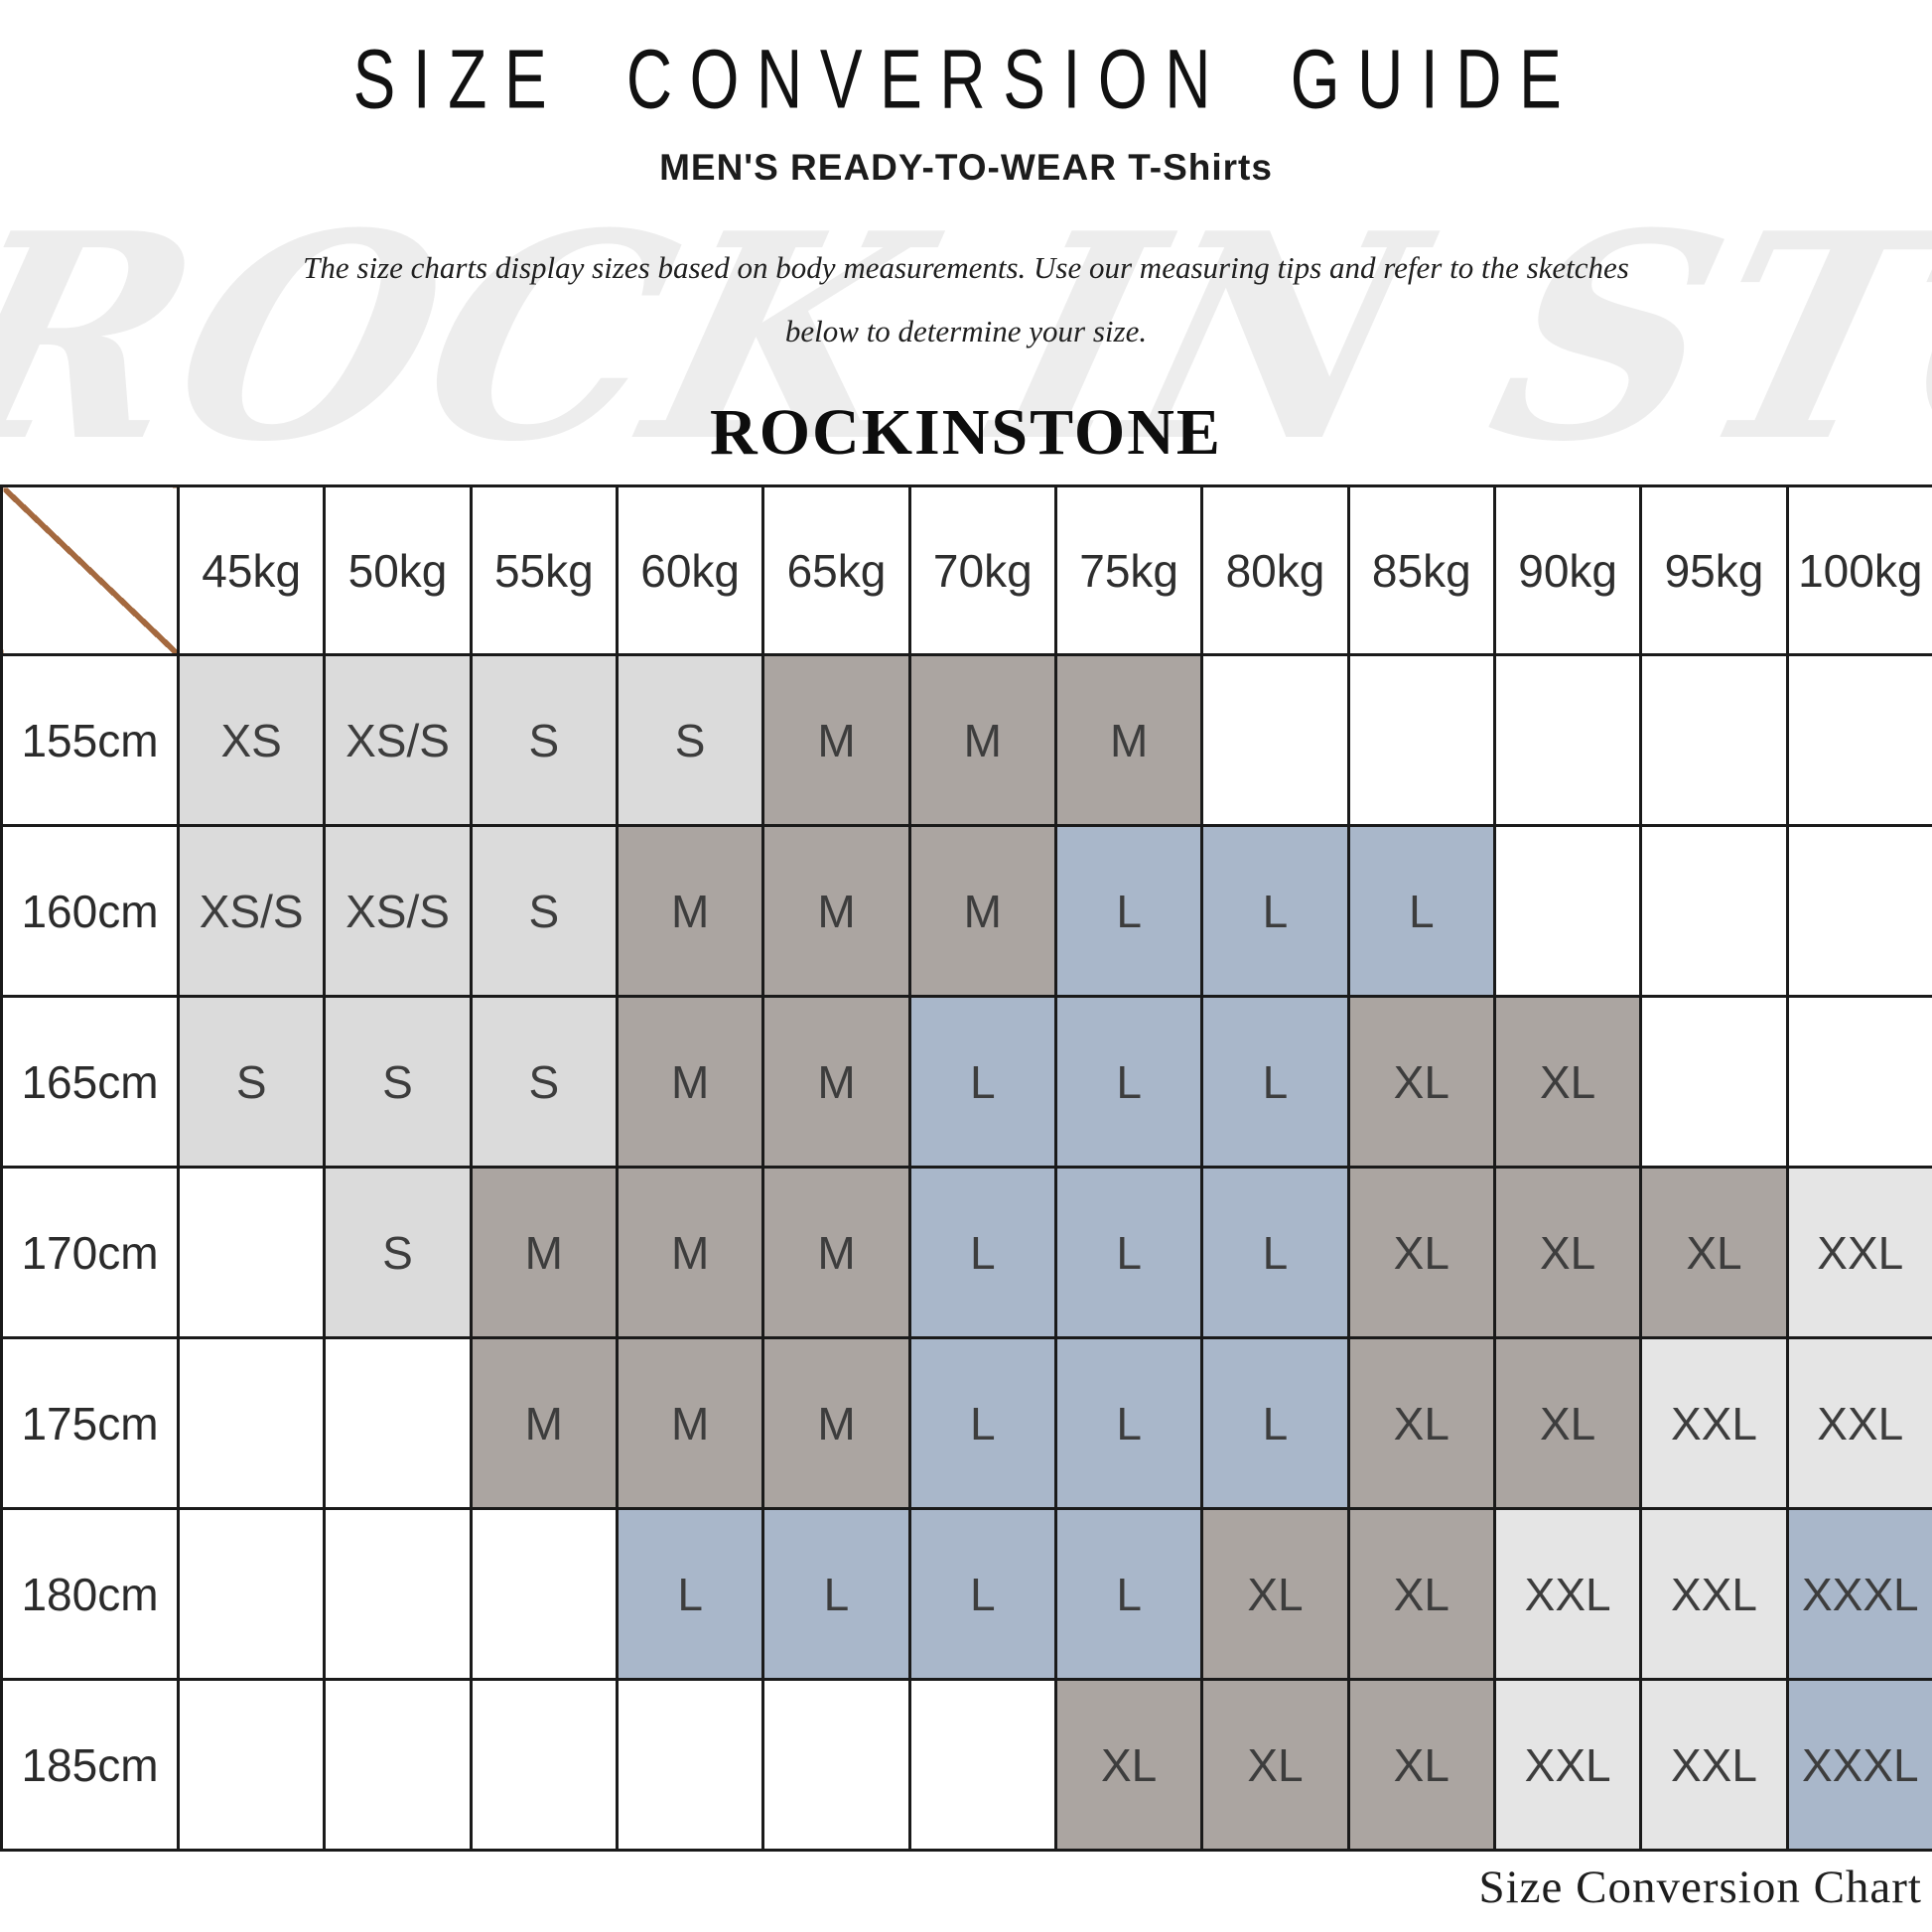 This screenshot has height=1932, width=1932. What do you see at coordinates (1714, 570) in the screenshot?
I see `weight-header-cell: 95kg` at bounding box center [1714, 570].